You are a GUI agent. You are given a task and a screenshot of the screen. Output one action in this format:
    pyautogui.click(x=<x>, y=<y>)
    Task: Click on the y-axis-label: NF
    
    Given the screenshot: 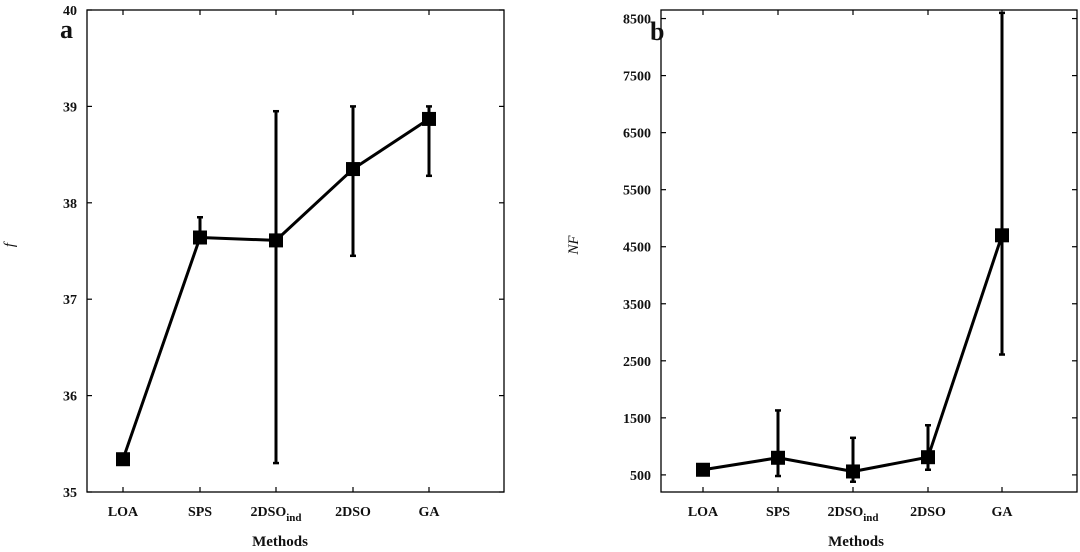 What is the action you would take?
    pyautogui.click(x=574, y=245)
    